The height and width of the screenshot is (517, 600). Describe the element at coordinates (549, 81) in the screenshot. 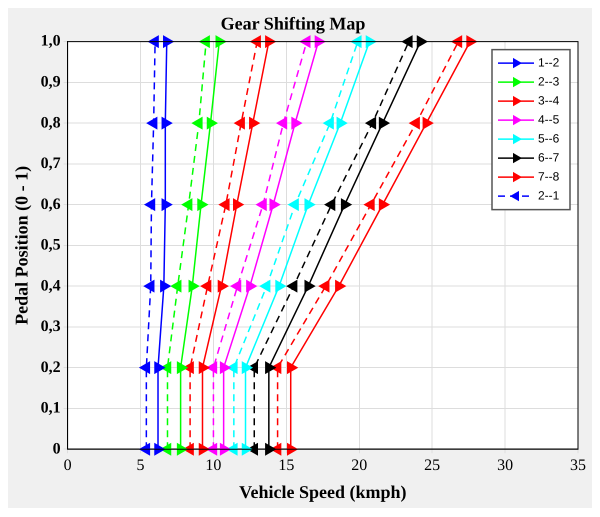

I see `legend-label: 2--3` at that location.